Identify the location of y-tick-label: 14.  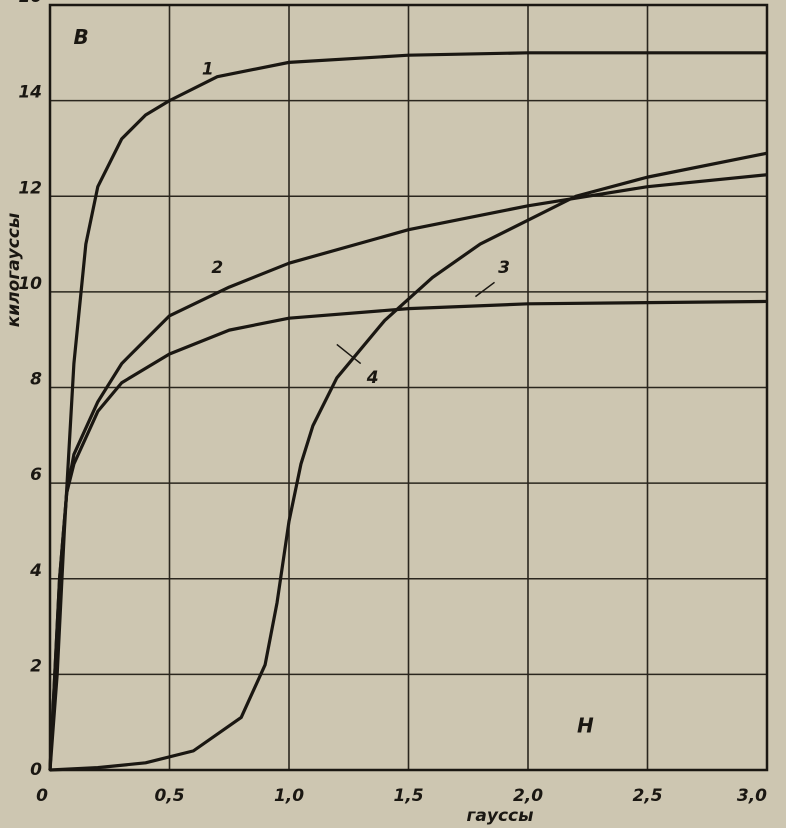
(30, 93).